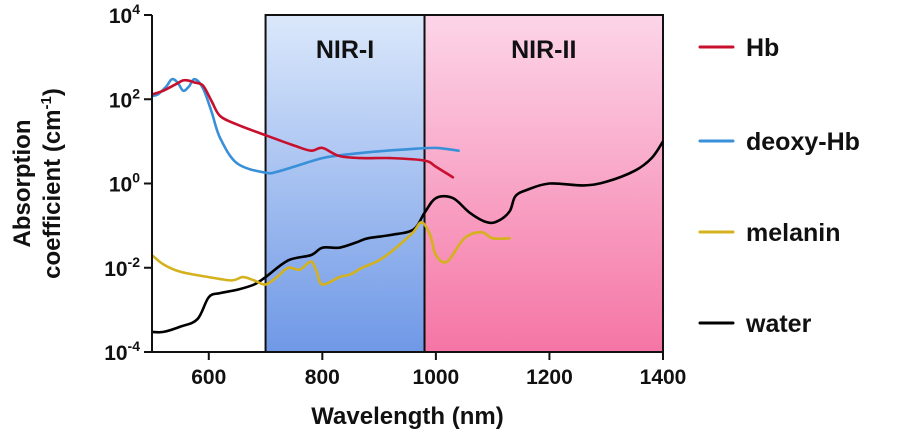  What do you see at coordinates (122, 267) in the screenshot?
I see `y-tick-label: 10⁻²` at bounding box center [122, 267].